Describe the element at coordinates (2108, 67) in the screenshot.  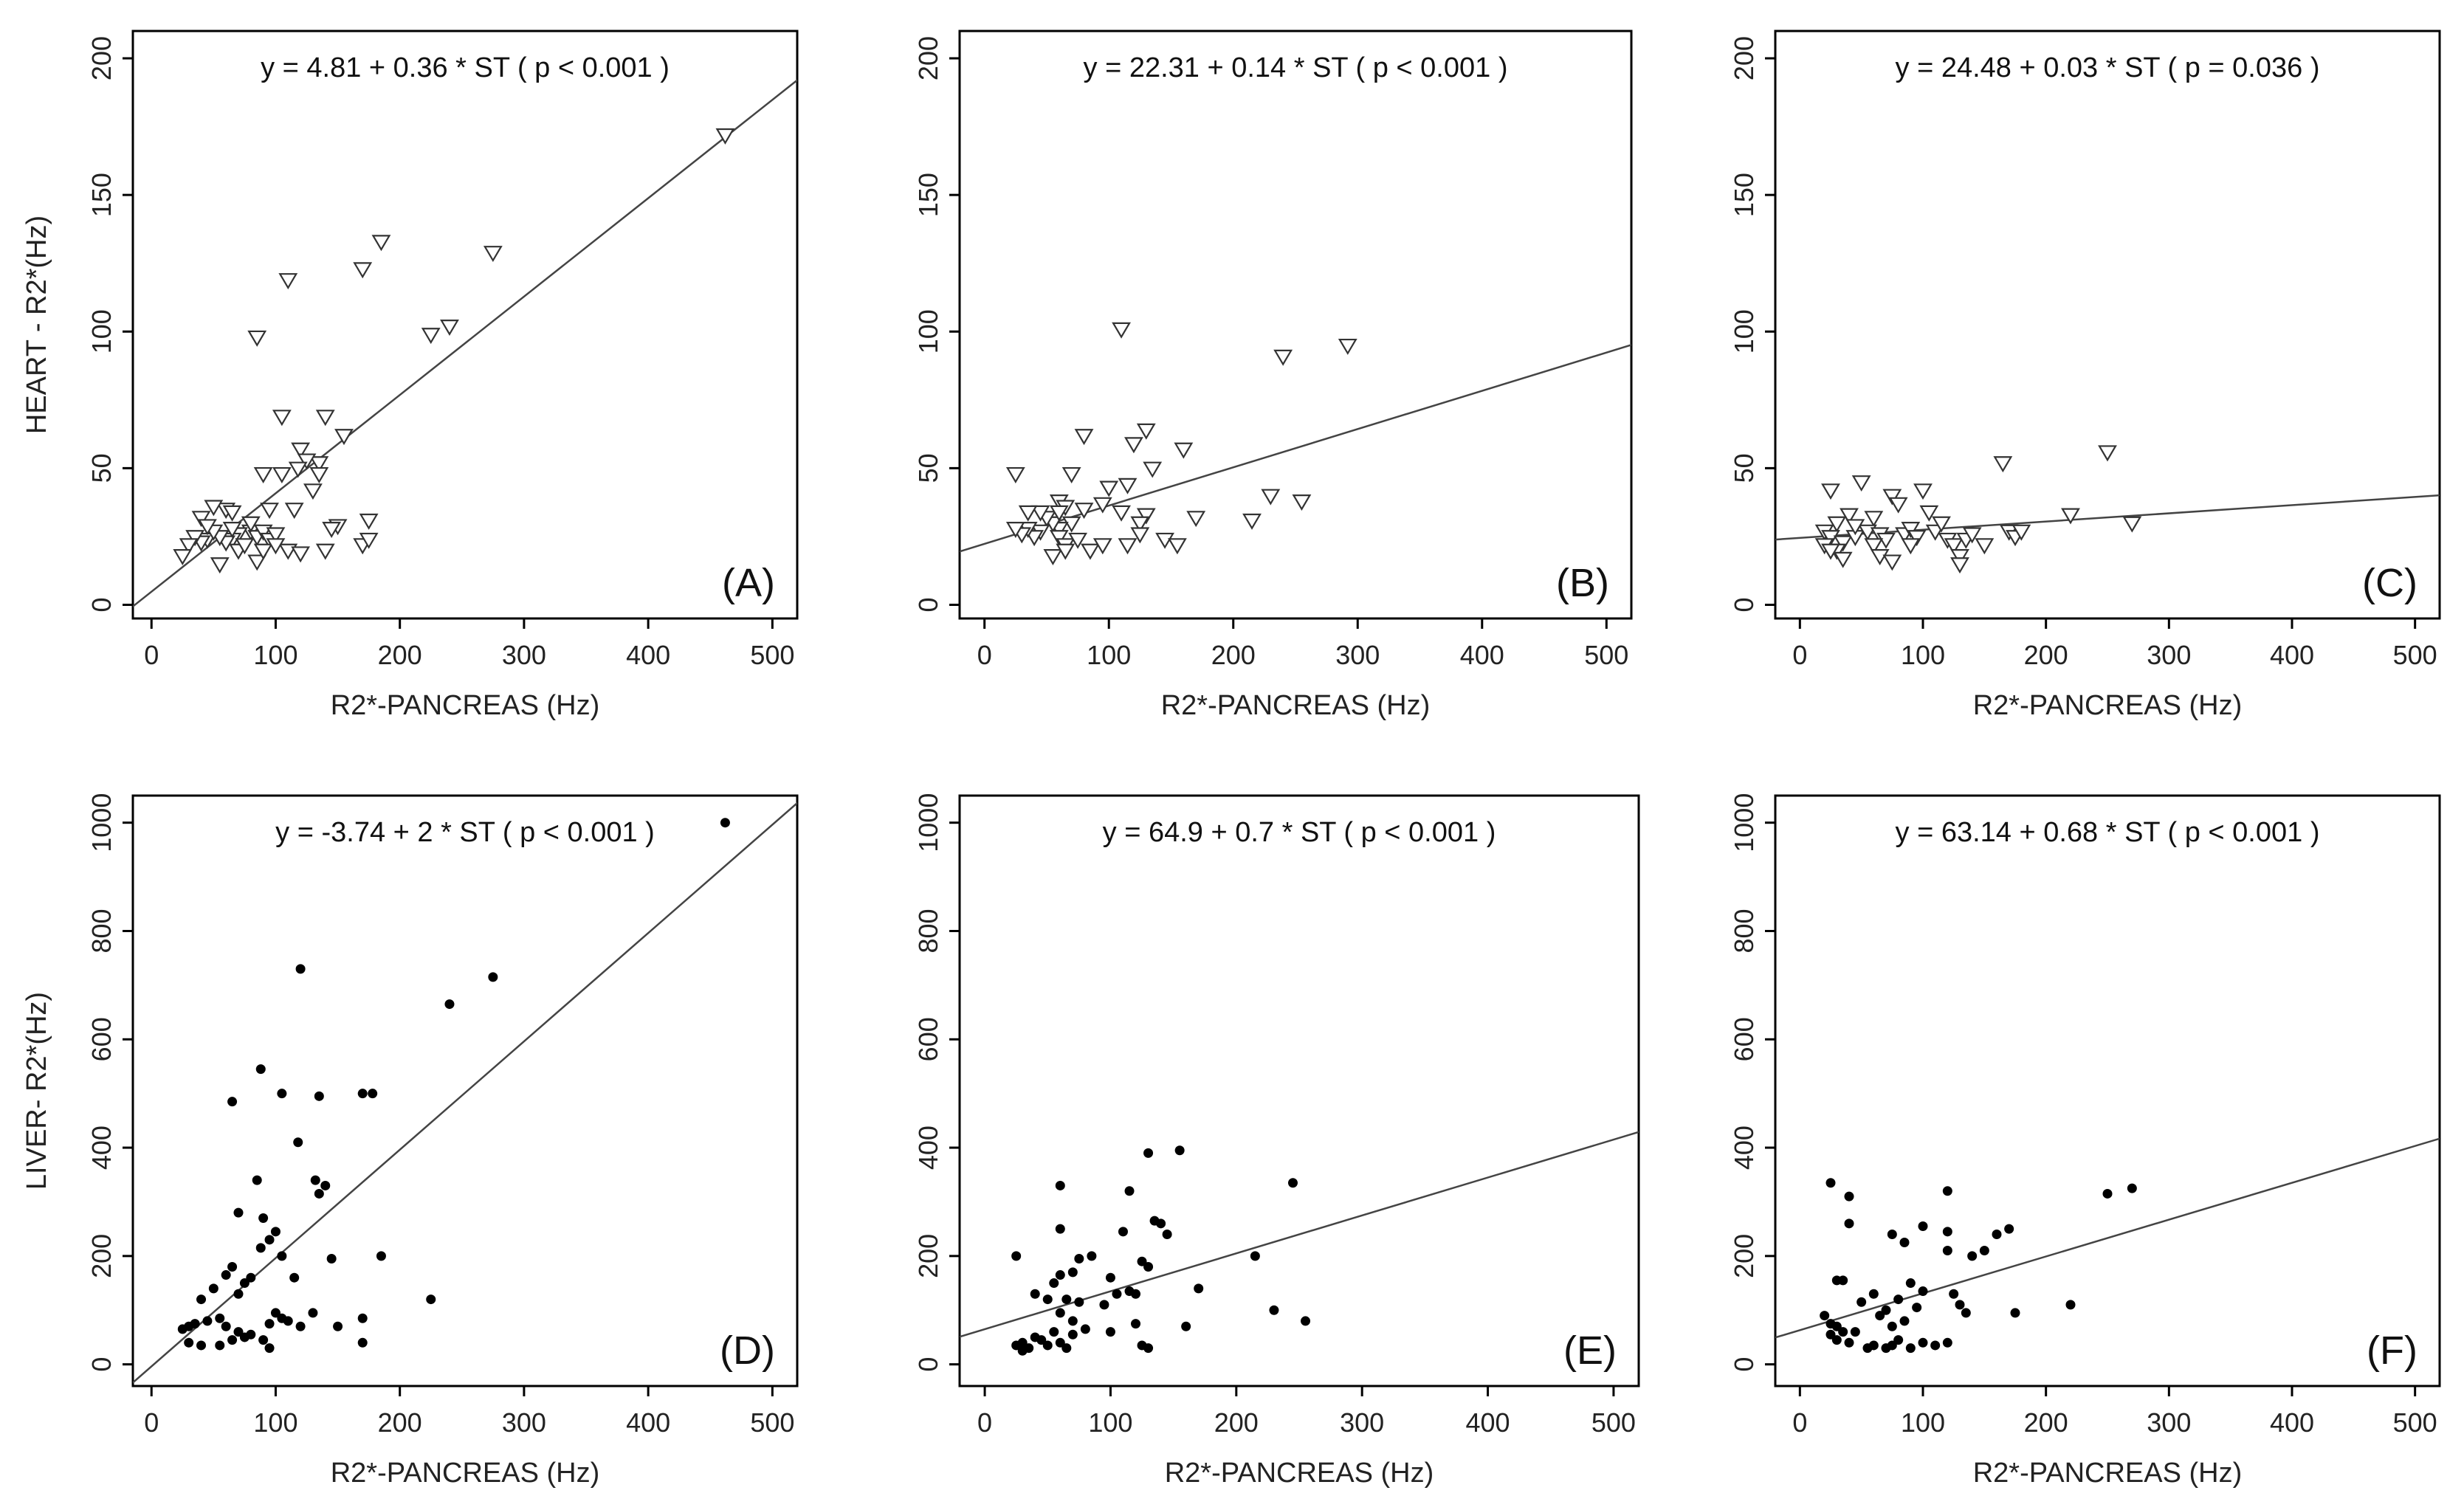
I see `regression-equation: y = 24.48 + 0.03 * ST ( p = 0.036 )` at that location.